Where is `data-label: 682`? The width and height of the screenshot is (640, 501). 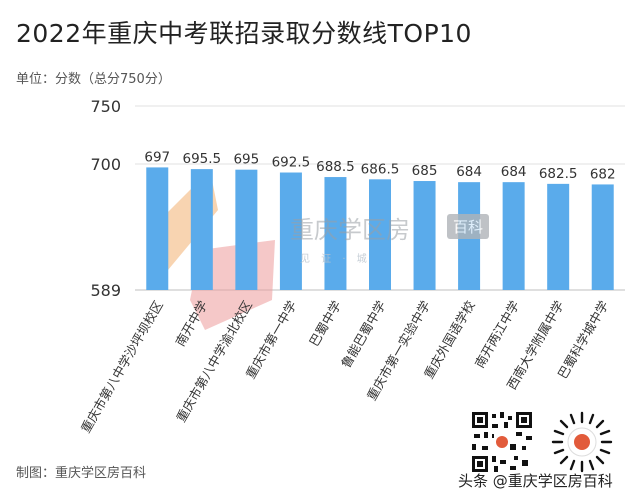
data-label: 682 is located at coordinates (603, 174).